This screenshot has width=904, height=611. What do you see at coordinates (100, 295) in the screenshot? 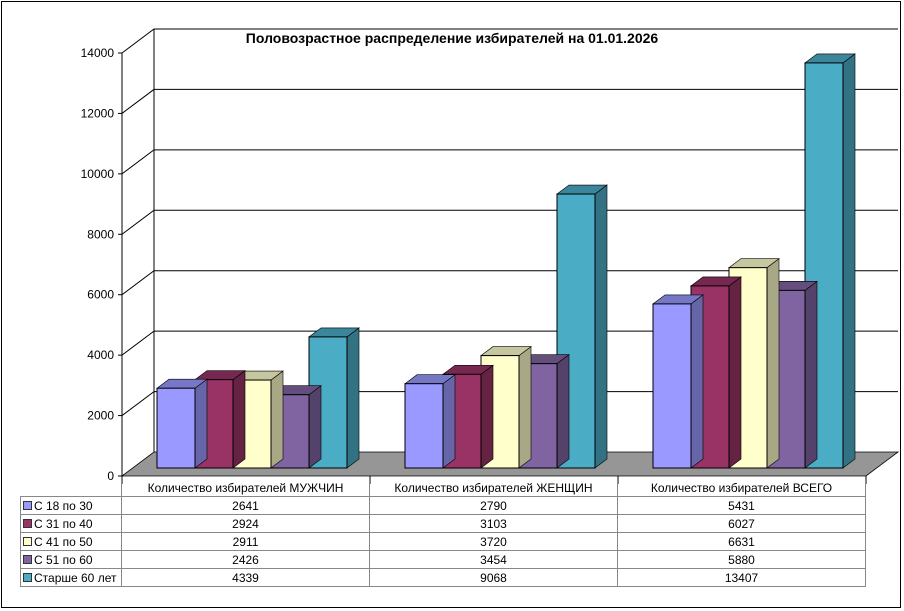
I see `y-tick-label: 6000` at bounding box center [100, 295].